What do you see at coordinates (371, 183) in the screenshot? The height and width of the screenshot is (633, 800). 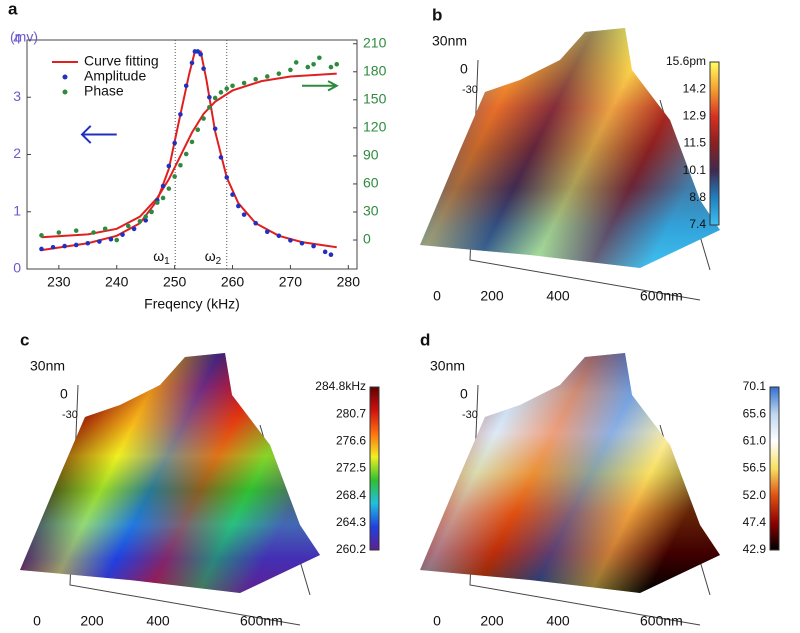 I see `y2-tick-label: 60` at bounding box center [371, 183].